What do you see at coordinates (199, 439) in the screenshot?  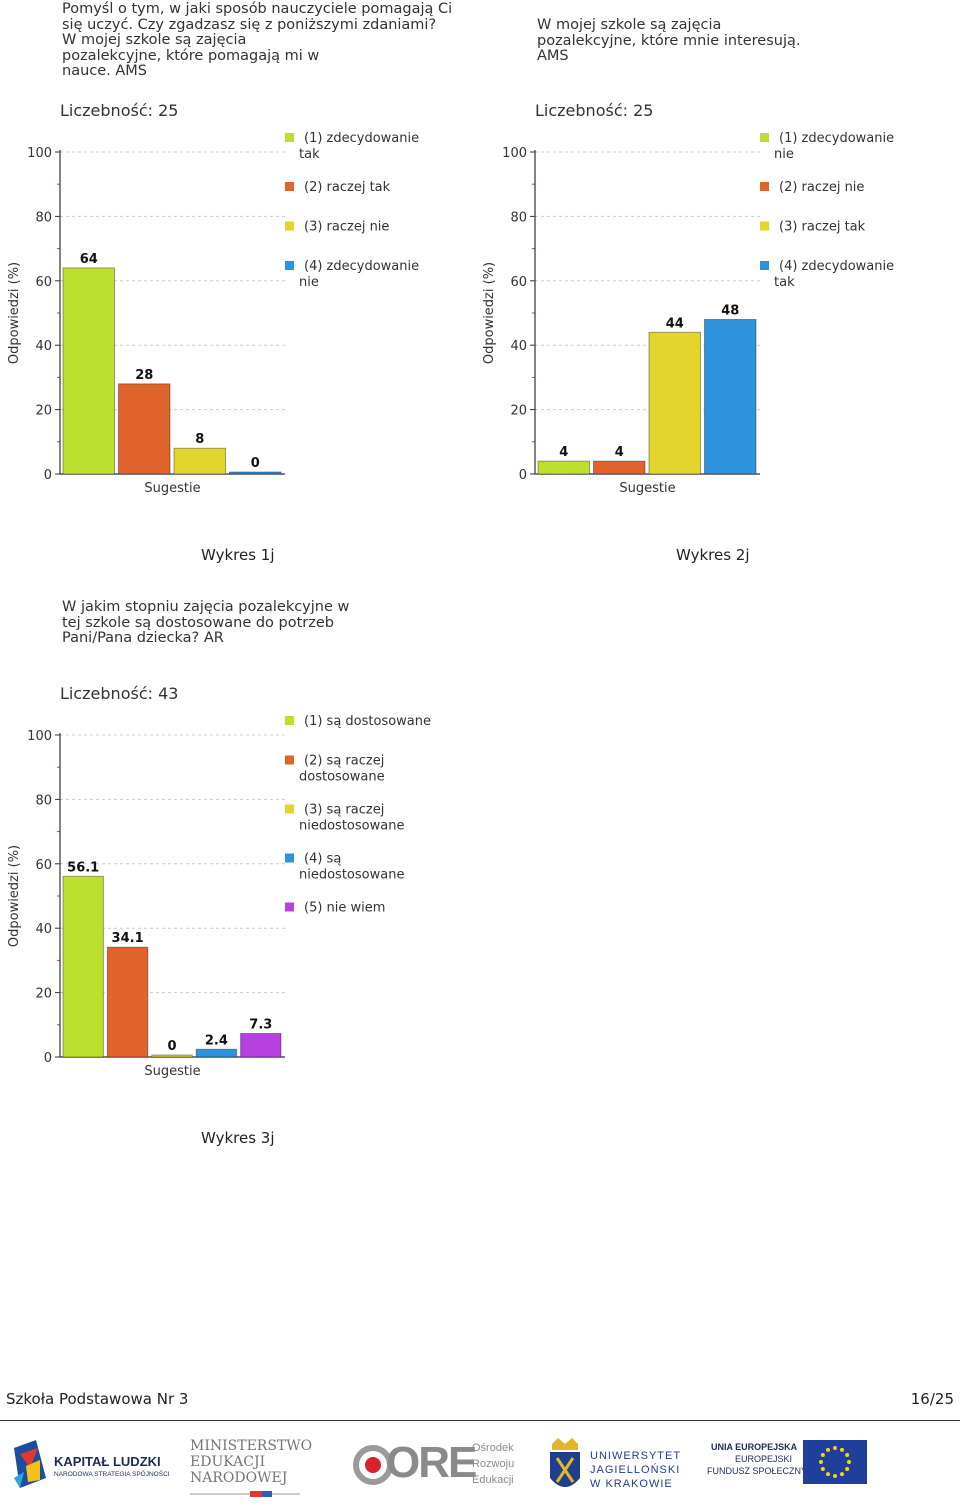 I see `bar-value-label: 8` at bounding box center [199, 439].